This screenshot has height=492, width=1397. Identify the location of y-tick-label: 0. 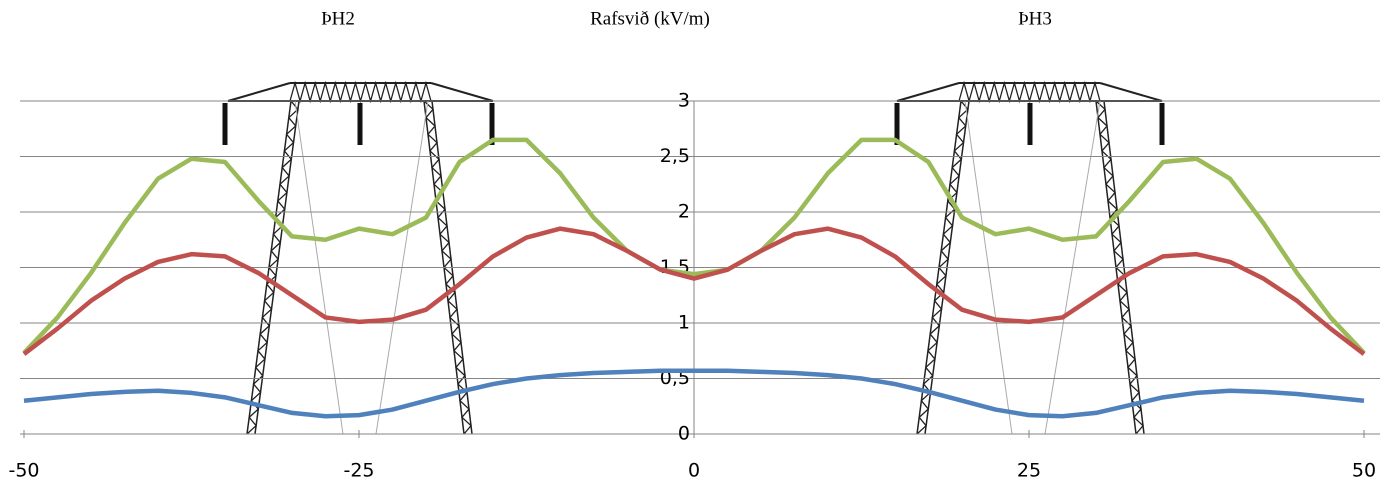
(684, 434).